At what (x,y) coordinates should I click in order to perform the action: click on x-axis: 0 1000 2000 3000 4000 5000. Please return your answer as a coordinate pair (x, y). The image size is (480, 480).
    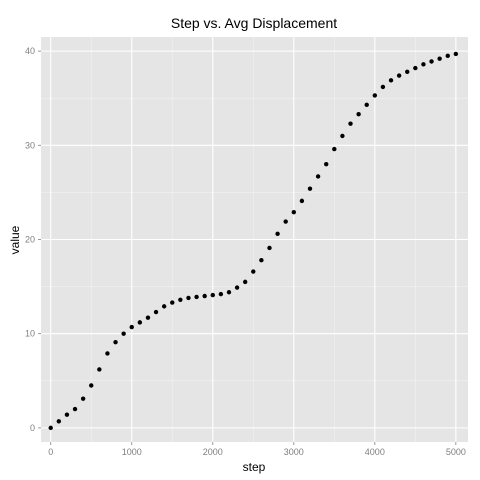
    Looking at the image, I should click on (257, 449).